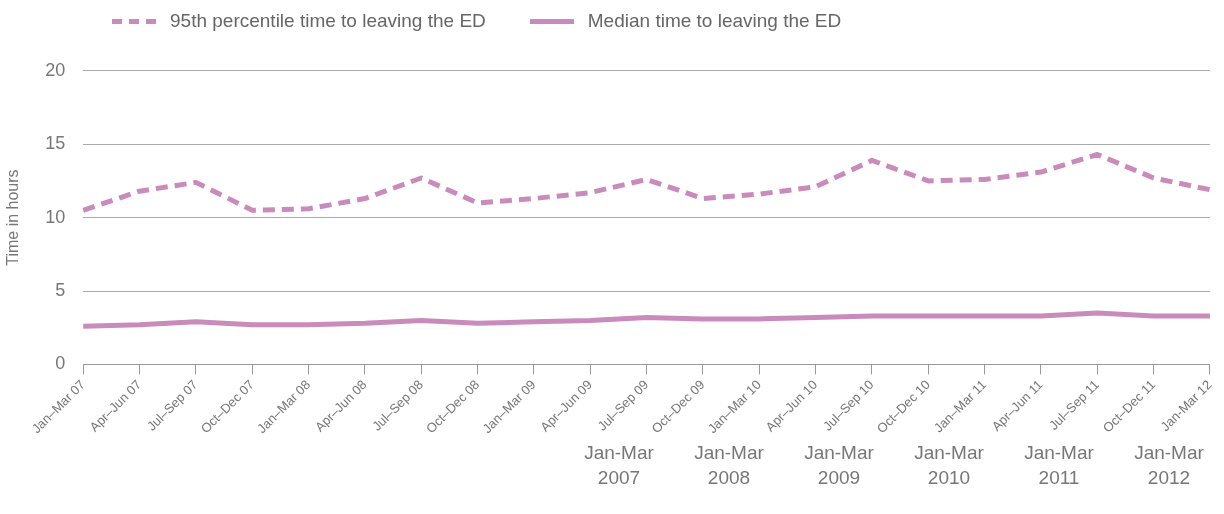 The width and height of the screenshot is (1224, 514). What do you see at coordinates (328, 21) in the screenshot?
I see `legend-label: 95th percentile time to leaving the ED` at bounding box center [328, 21].